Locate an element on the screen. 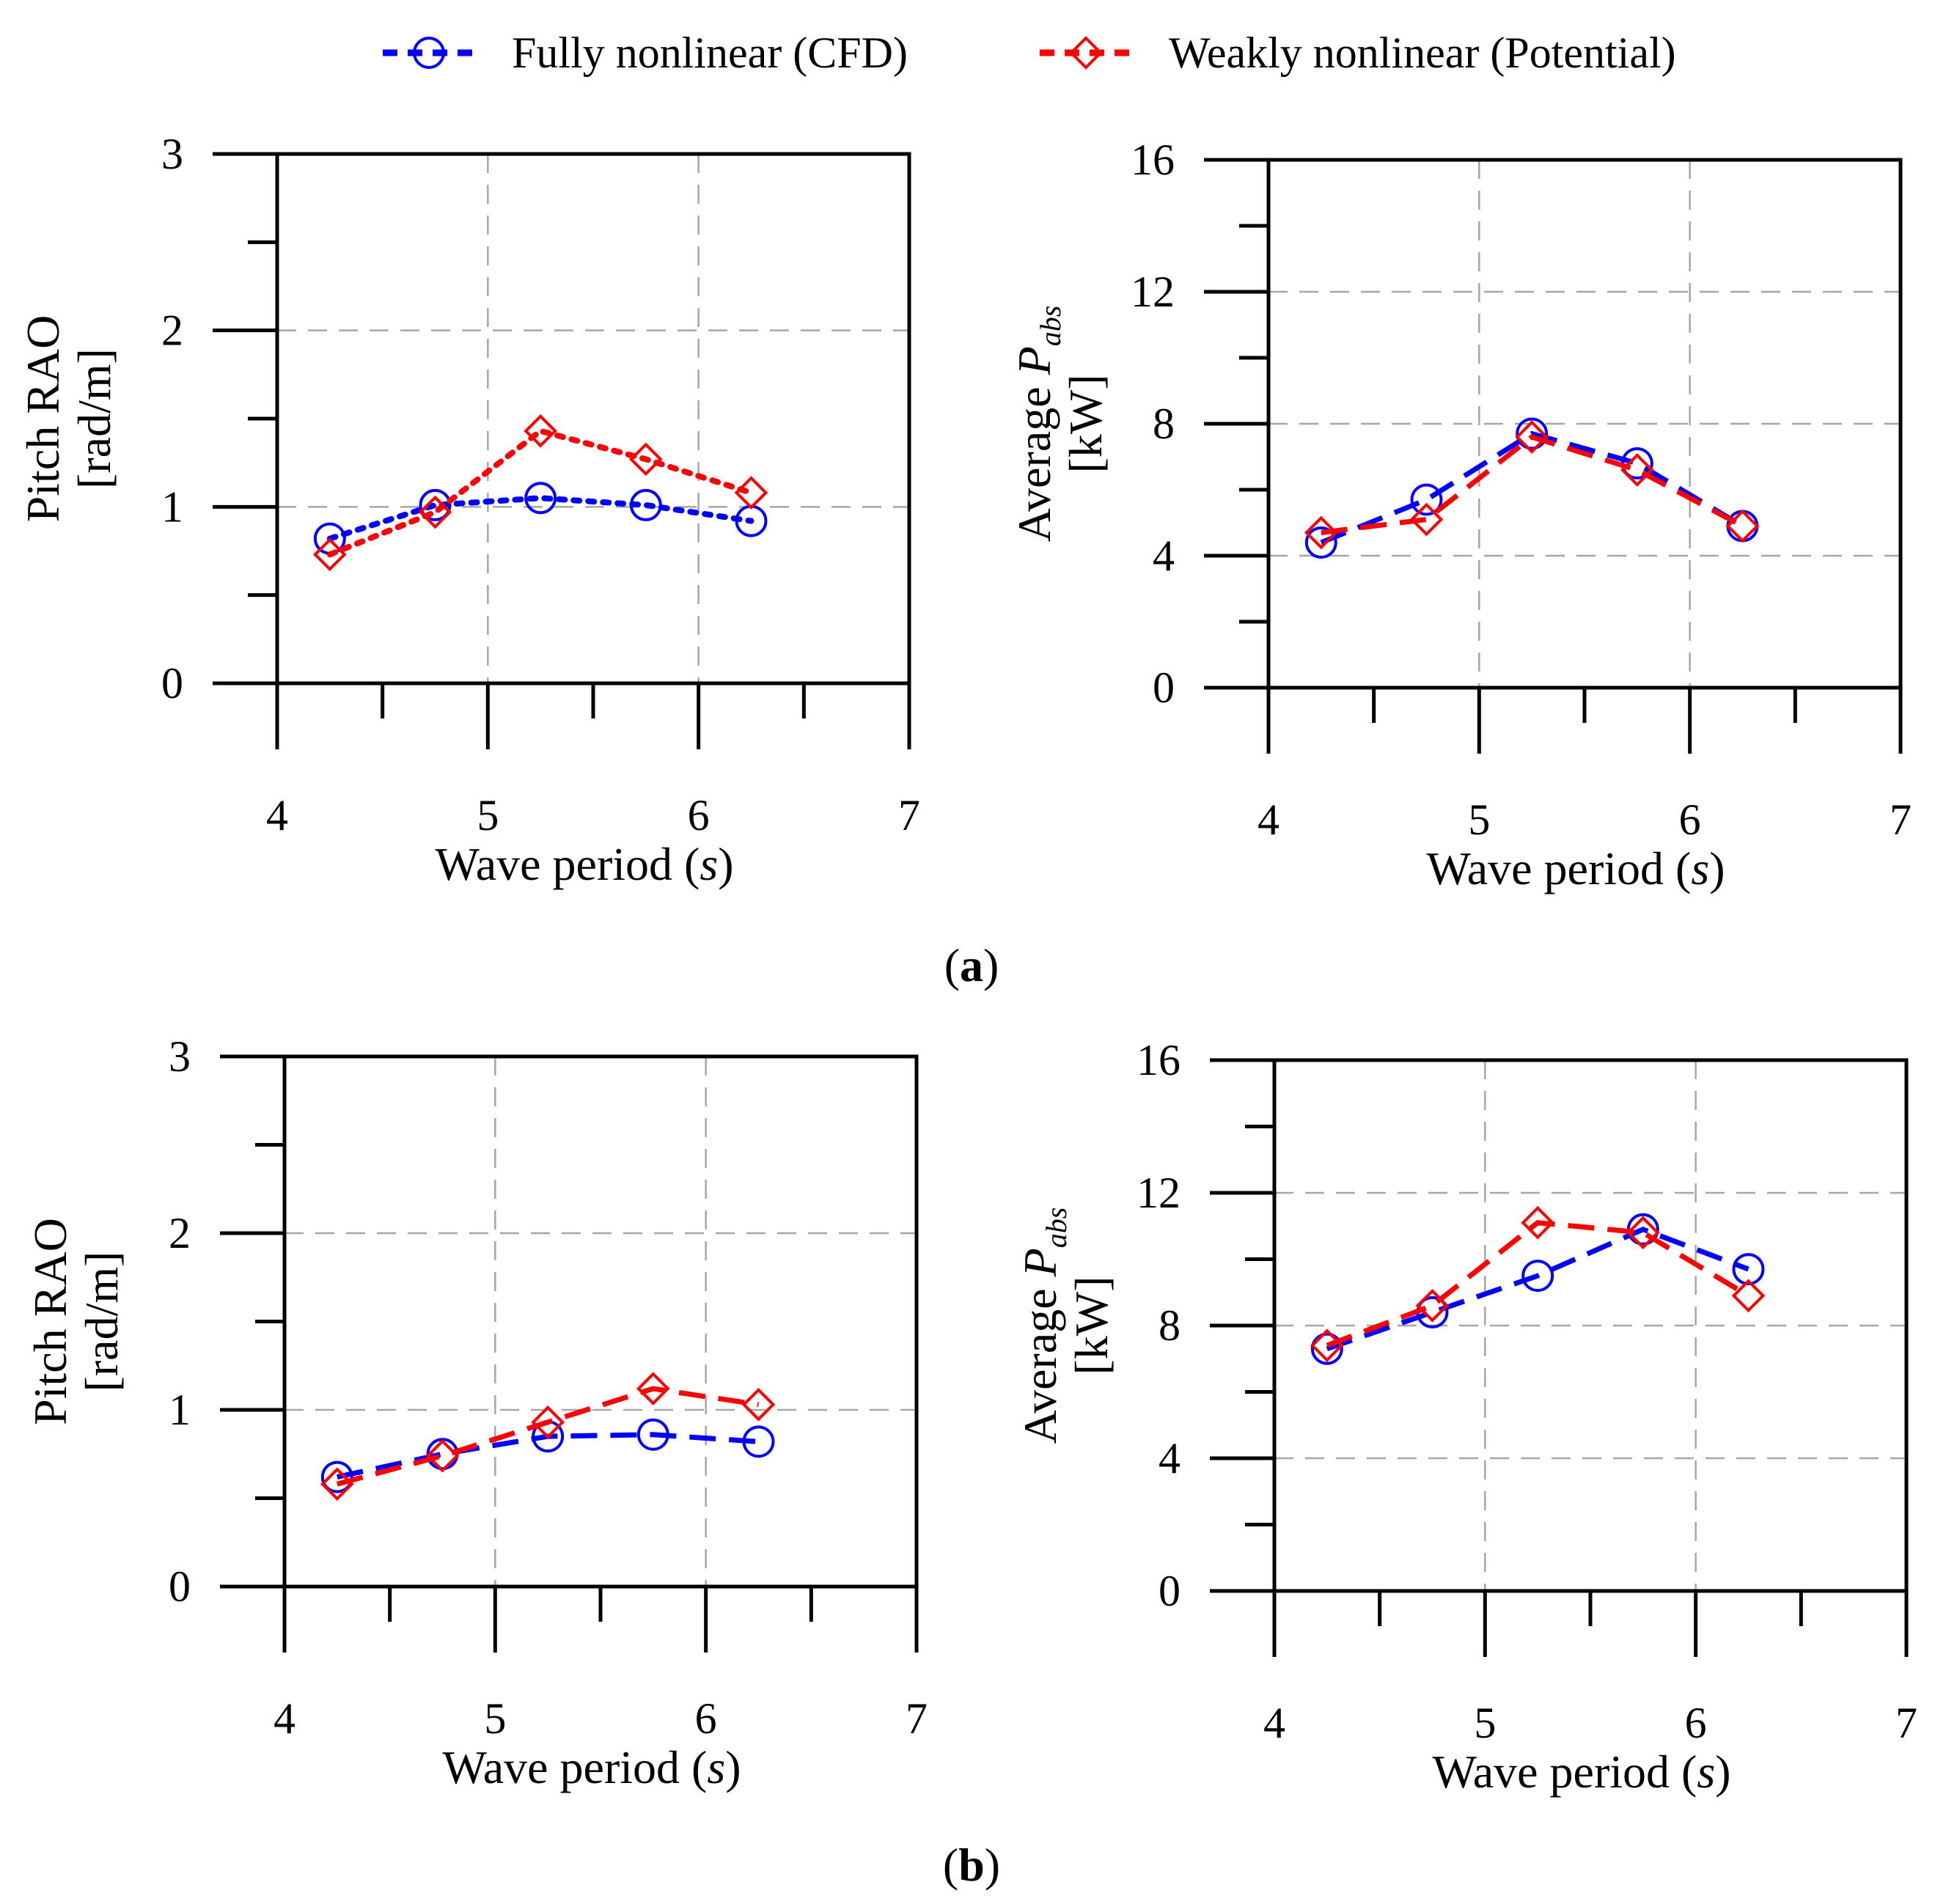 Image resolution: width=1946 pixels, height=1904 pixels. series-potential is located at coordinates (548, 1436).